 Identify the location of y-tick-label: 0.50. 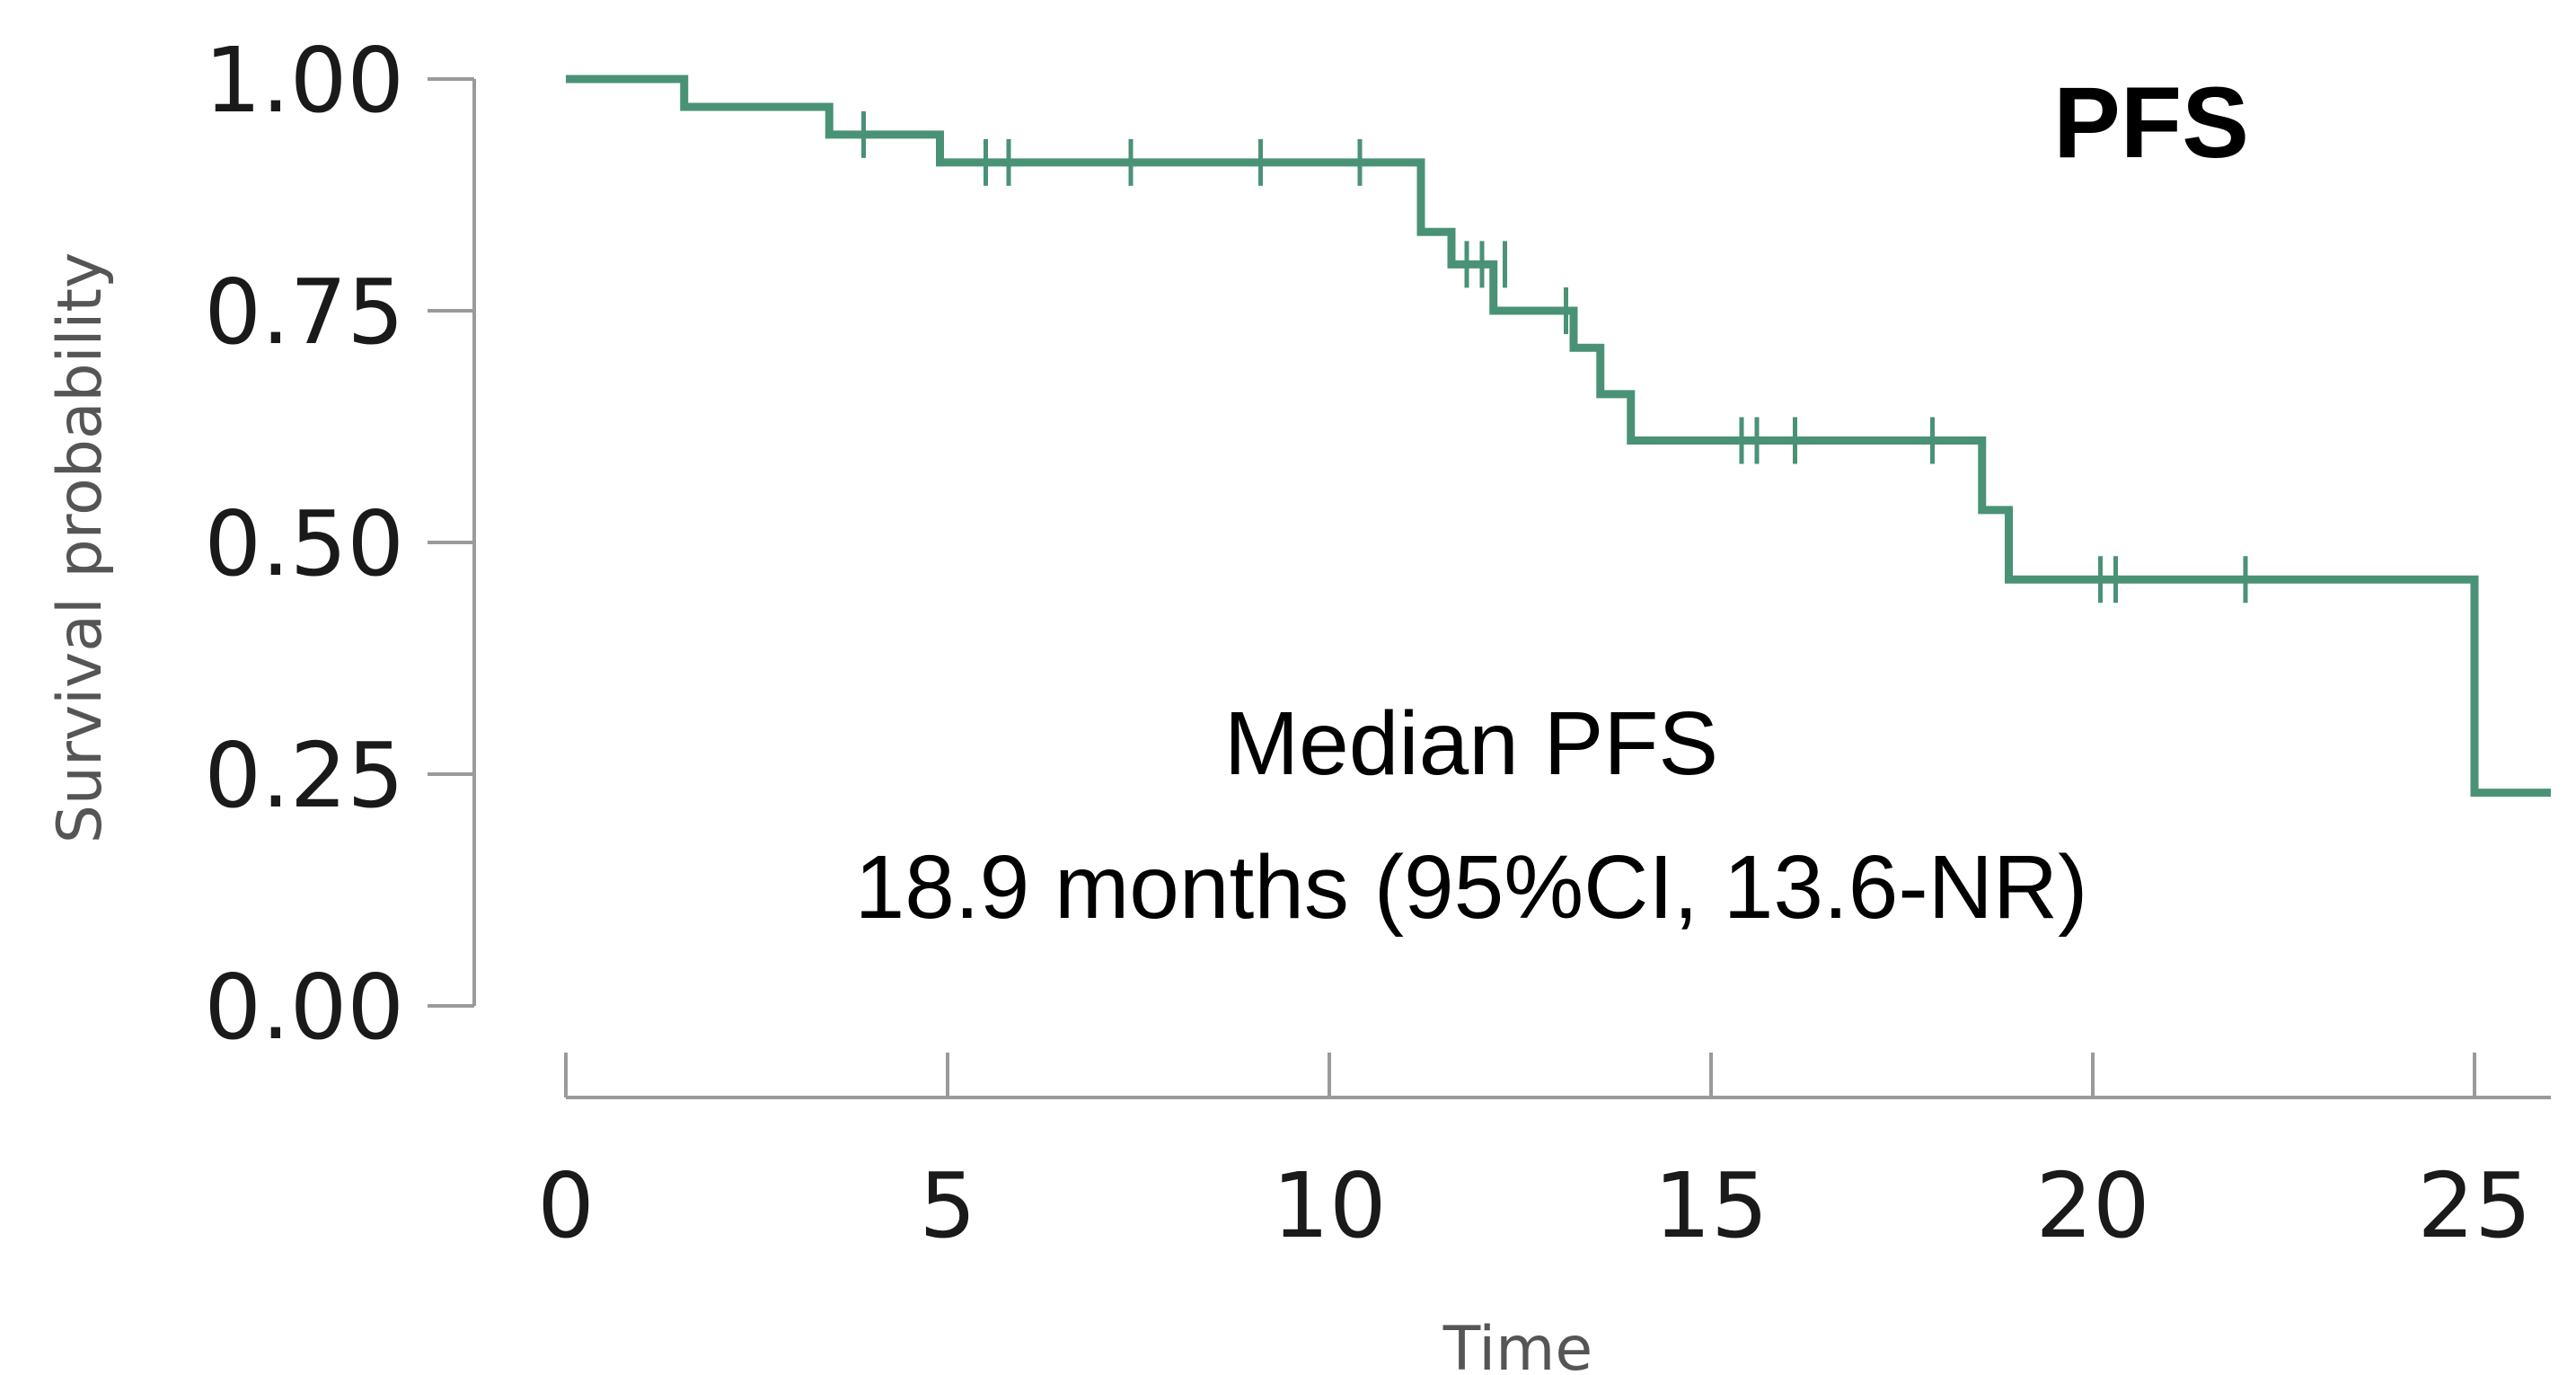
(304, 543).